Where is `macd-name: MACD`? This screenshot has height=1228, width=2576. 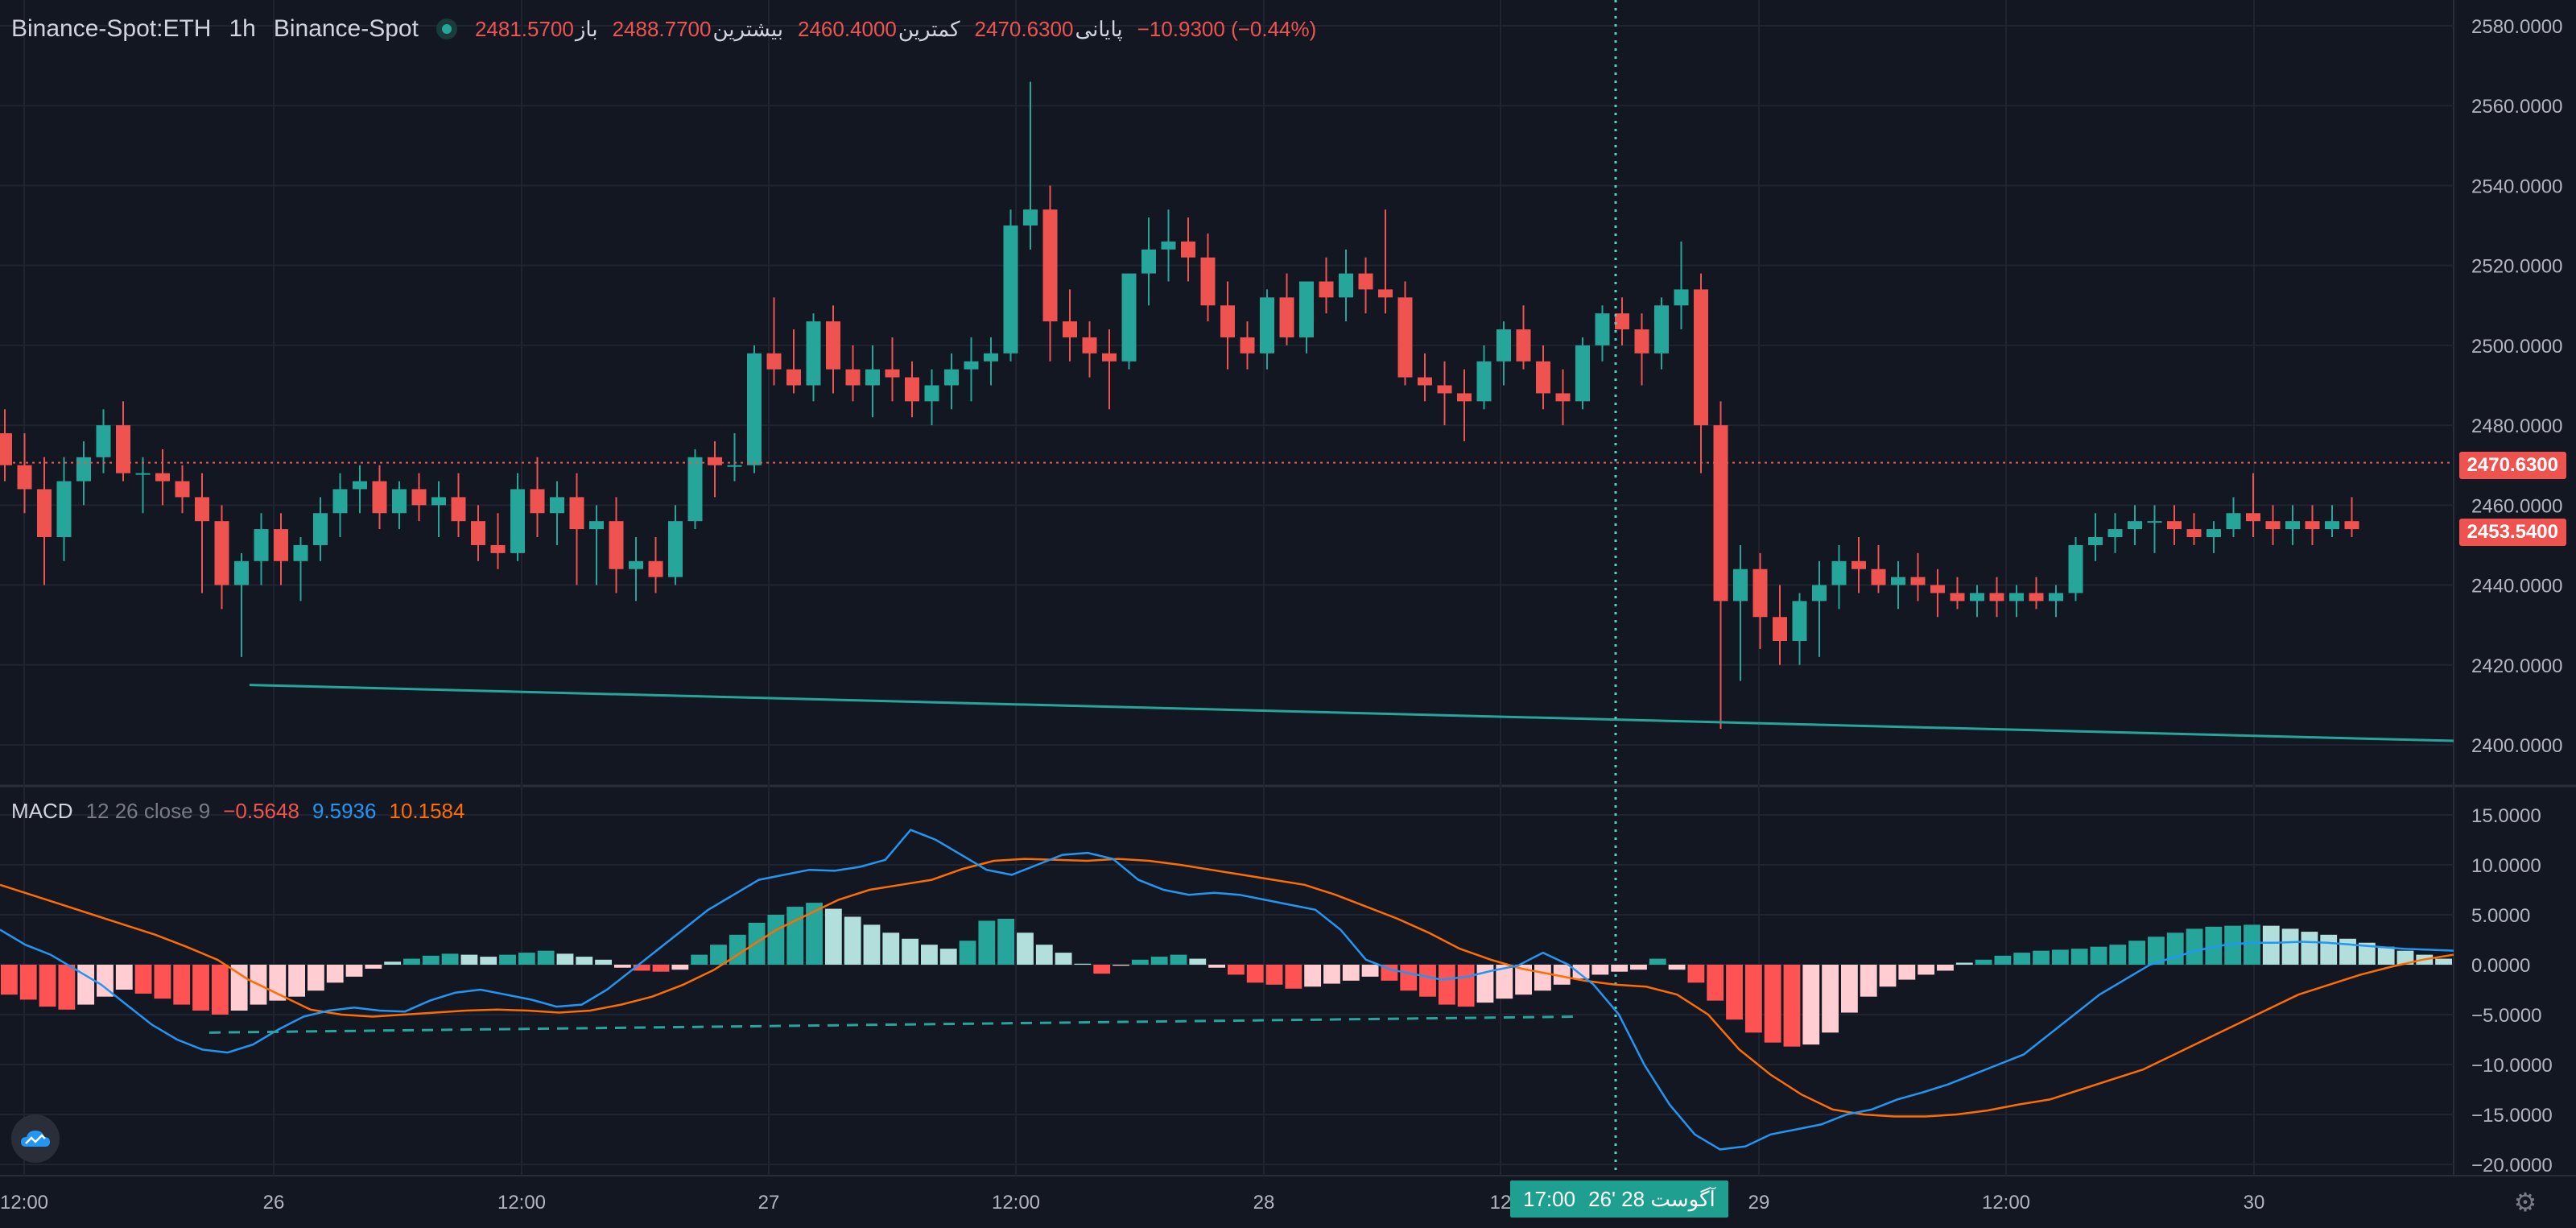 macd-name: MACD is located at coordinates (42, 811).